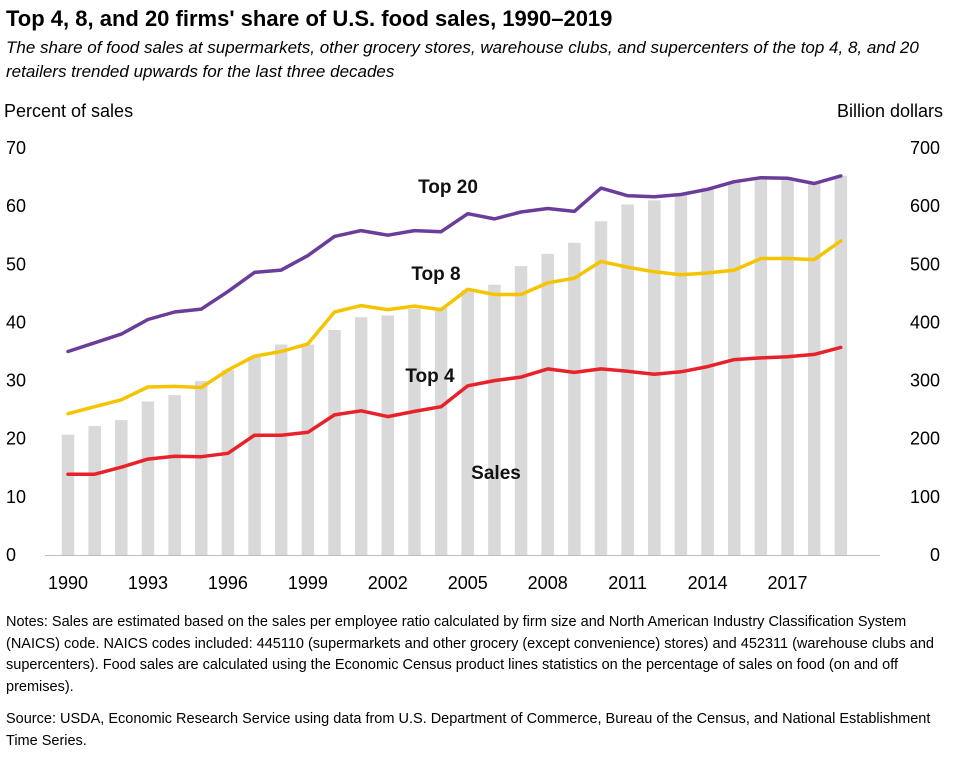  What do you see at coordinates (16, 439) in the screenshot?
I see `left-y-tick-label: 20` at bounding box center [16, 439].